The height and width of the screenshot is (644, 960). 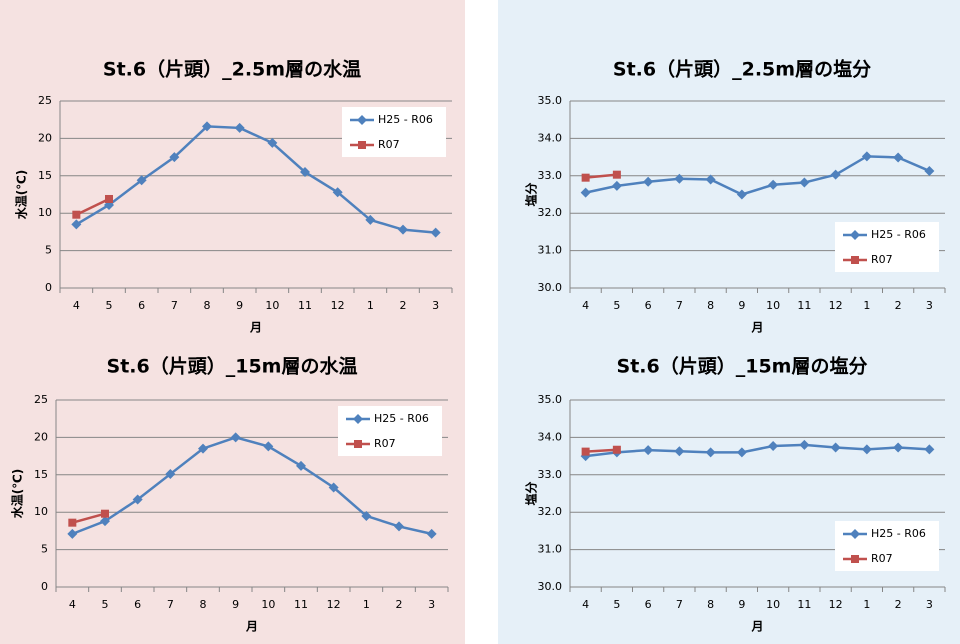 What do you see at coordinates (742, 366) in the screenshot?
I see `chart-title: St.6（片頭）_15m層の塩分` at bounding box center [742, 366].